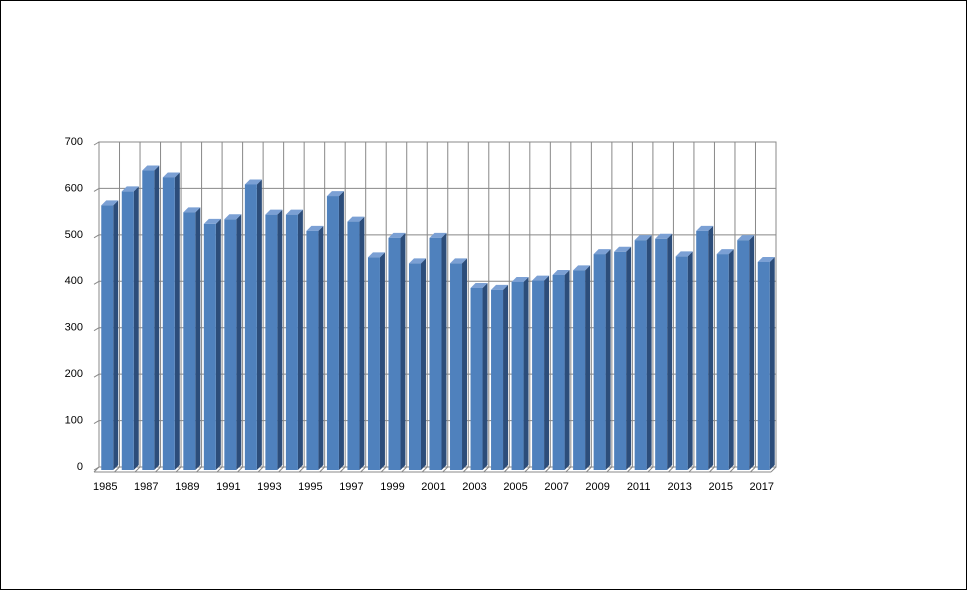 Image resolution: width=967 pixels, height=590 pixels. What do you see at coordinates (515, 487) in the screenshot?
I see `x-tick-label: 2005` at bounding box center [515, 487].